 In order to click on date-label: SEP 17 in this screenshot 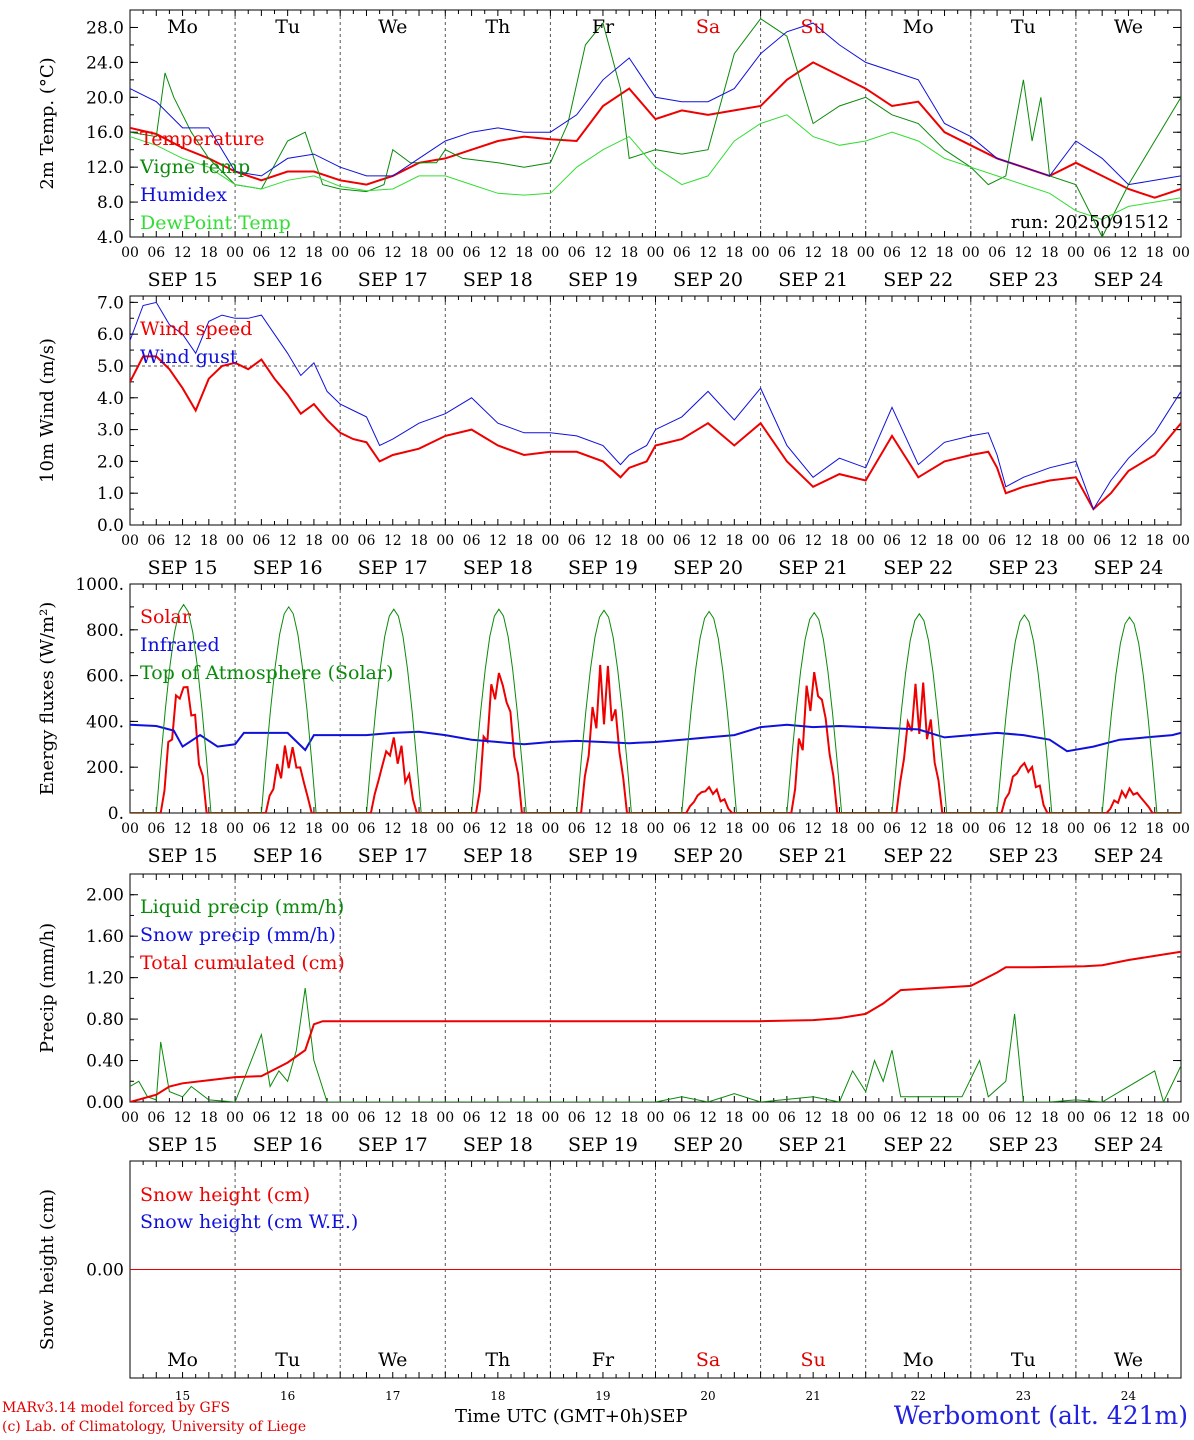, I will do `click(393, 856)`.